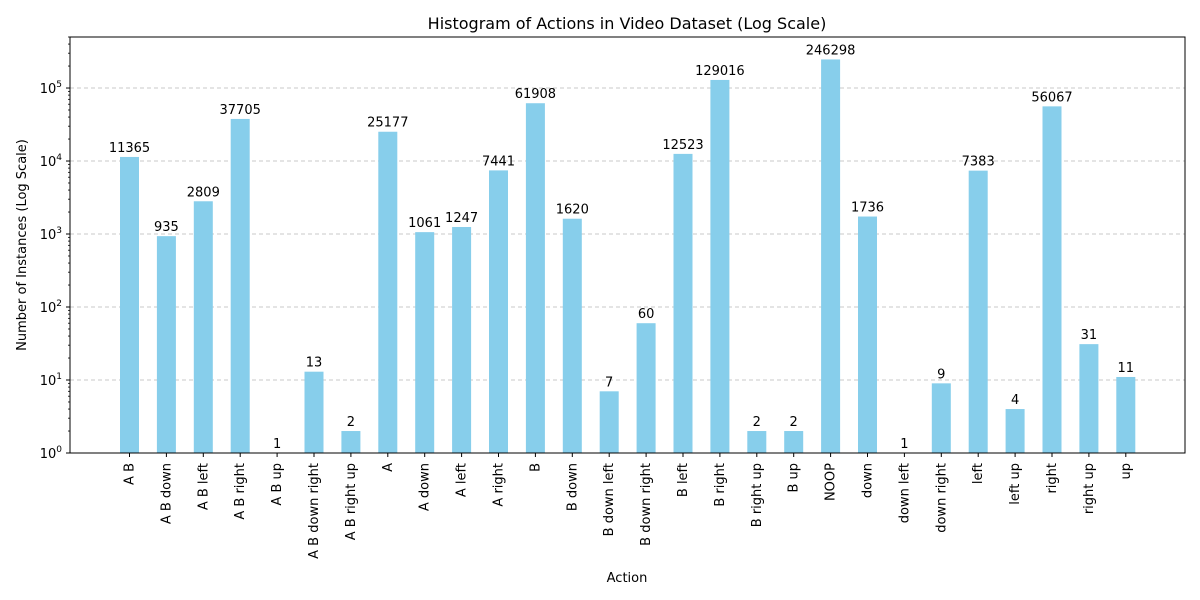  I want to click on x-tick-label: right, so click(1052, 478).